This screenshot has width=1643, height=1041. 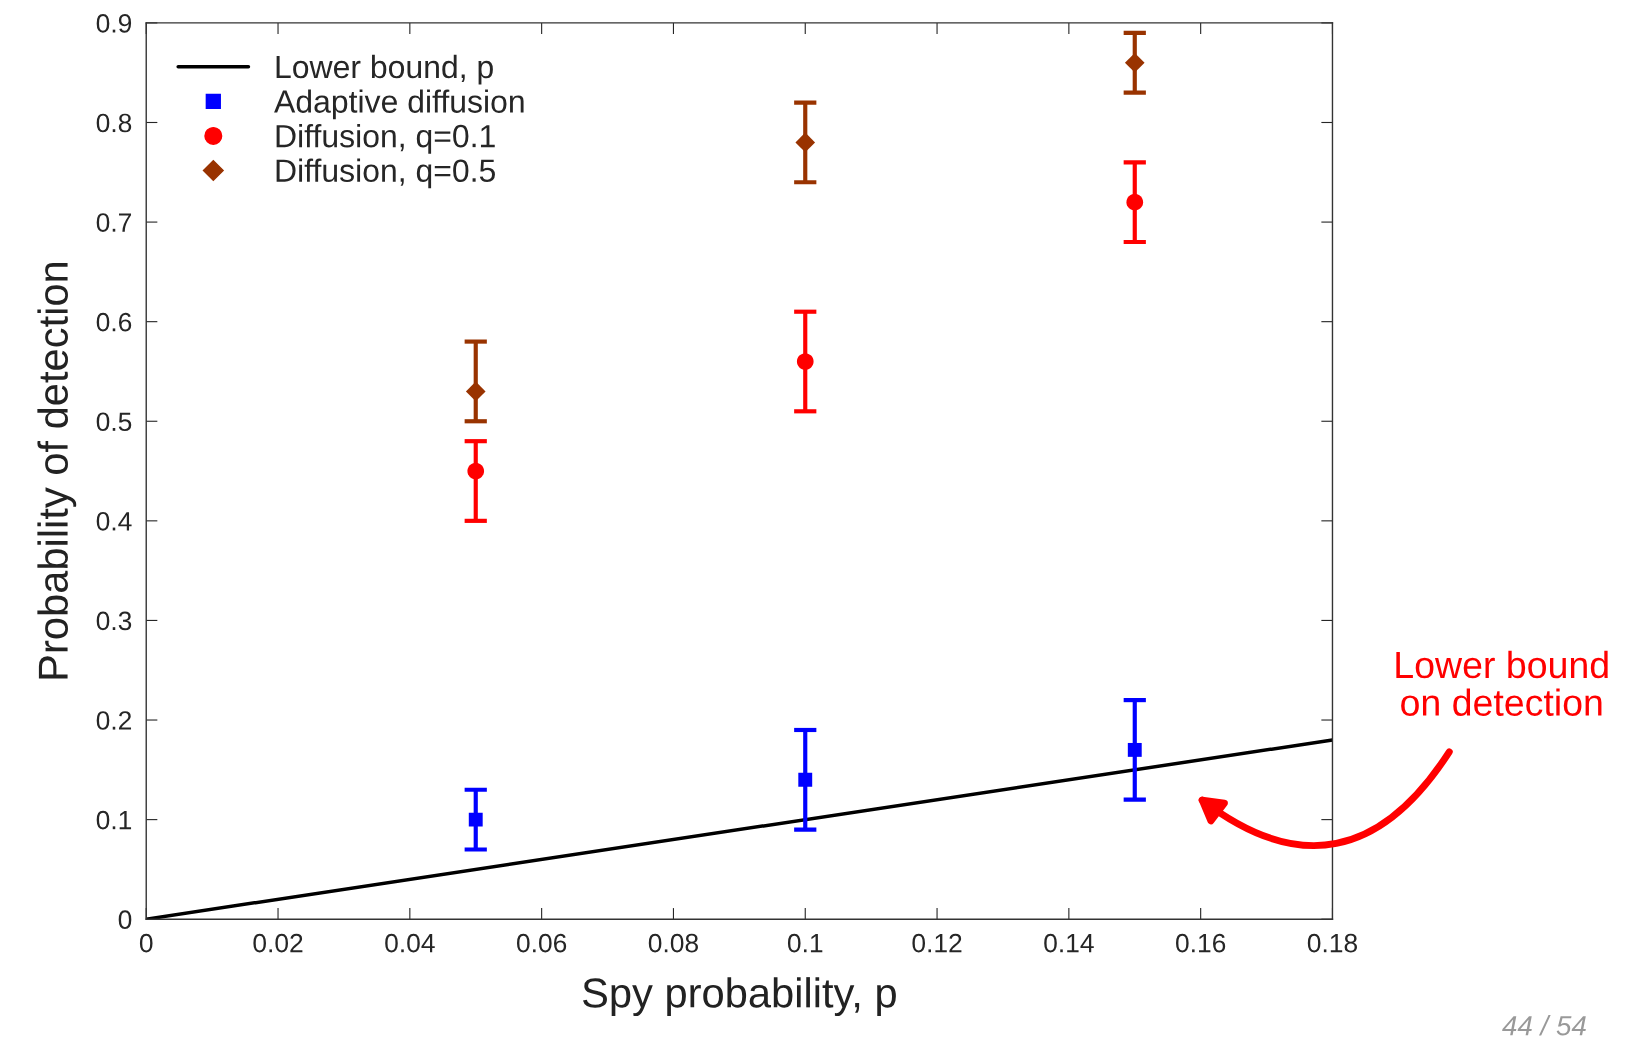 What do you see at coordinates (542, 943) in the screenshot?
I see `x-tick-label: 0.06` at bounding box center [542, 943].